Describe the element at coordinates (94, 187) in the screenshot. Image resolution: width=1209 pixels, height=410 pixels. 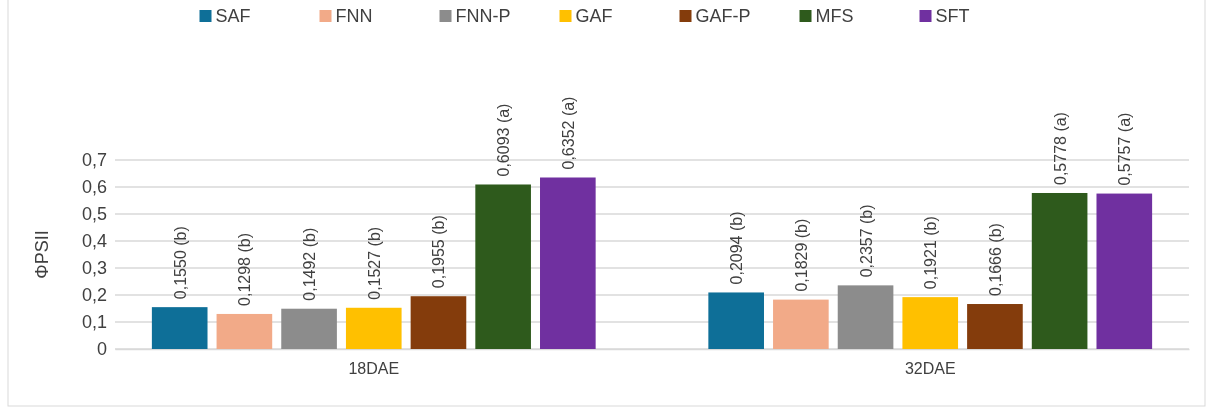
I see `y-tick-label: 0,6` at that location.